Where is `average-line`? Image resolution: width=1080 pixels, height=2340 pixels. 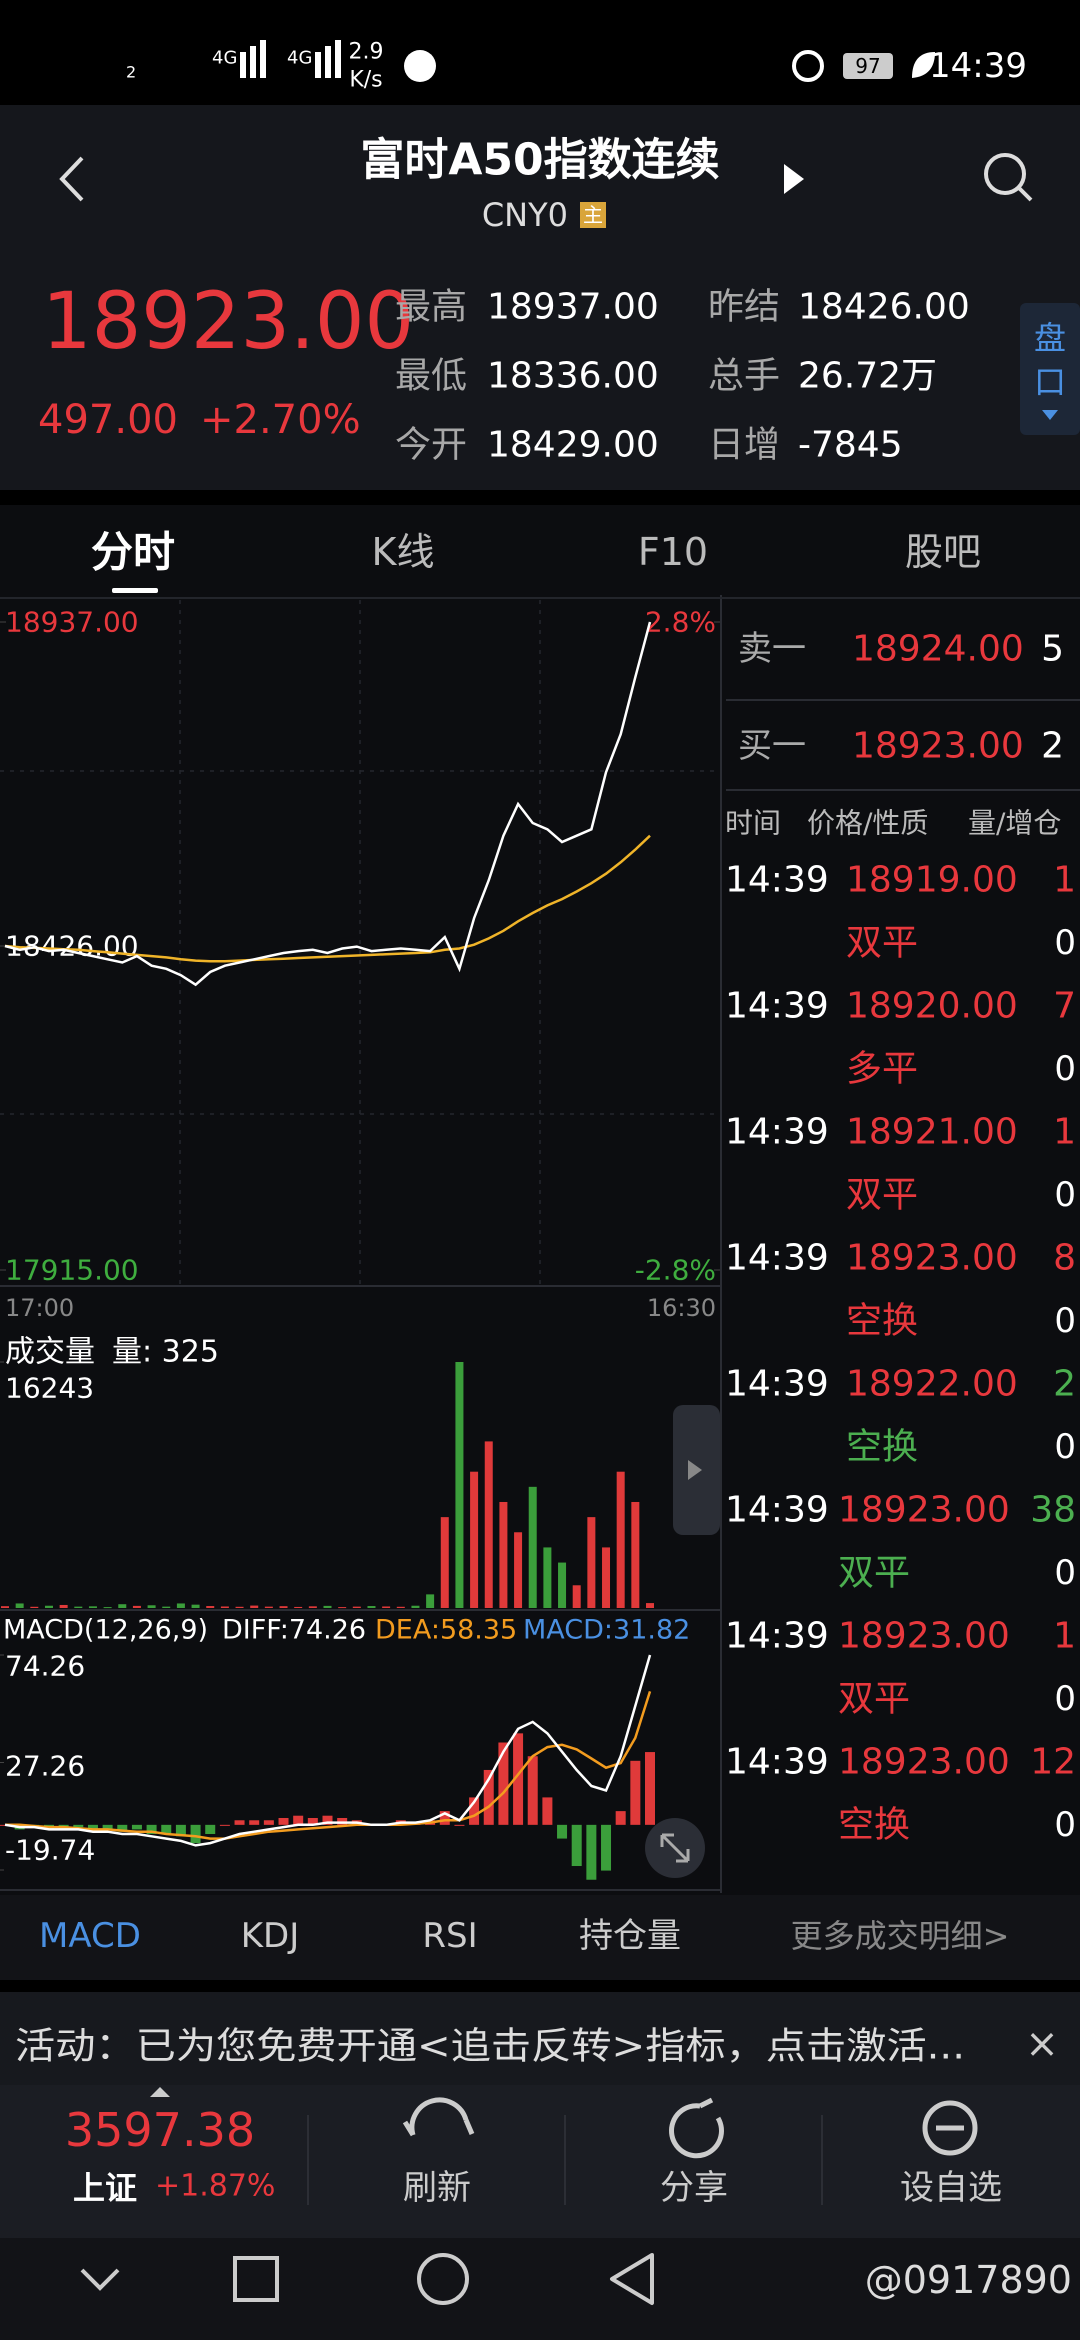 average-line is located at coordinates (327, 898).